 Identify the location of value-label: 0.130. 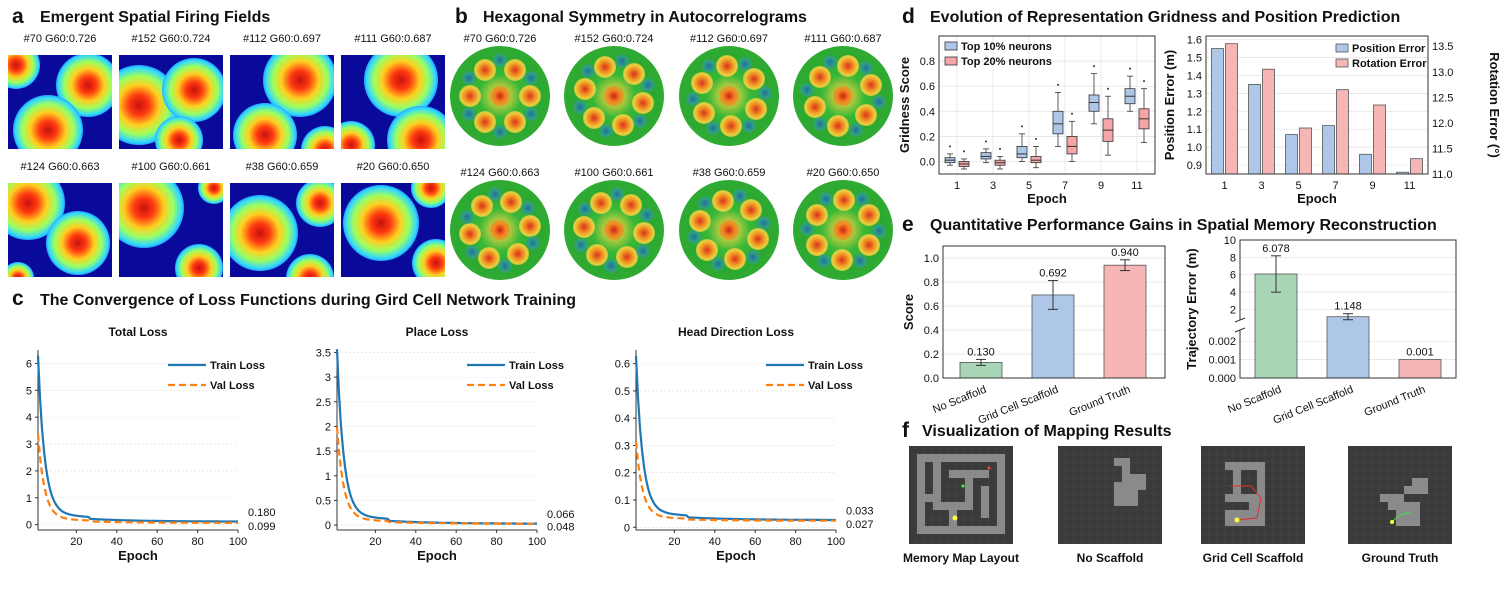
(981, 352).